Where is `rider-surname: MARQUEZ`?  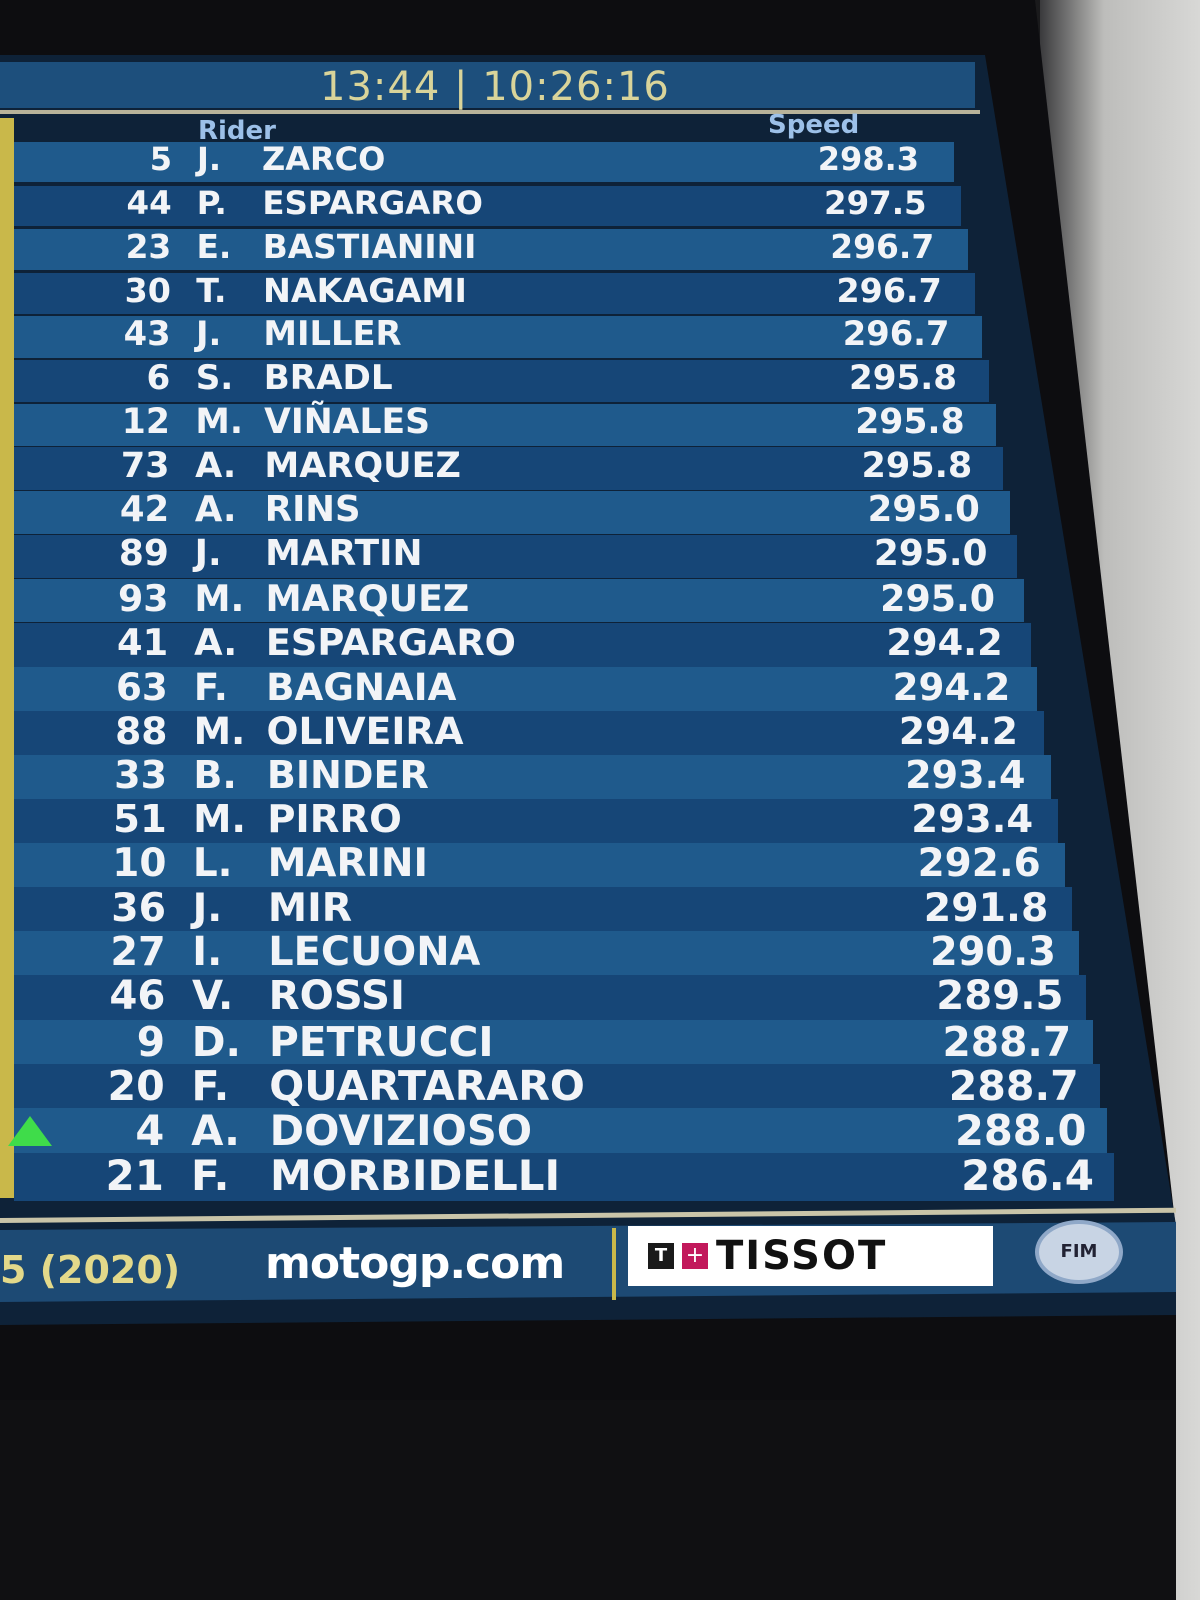 rider-surname: MARQUEZ is located at coordinates (362, 466).